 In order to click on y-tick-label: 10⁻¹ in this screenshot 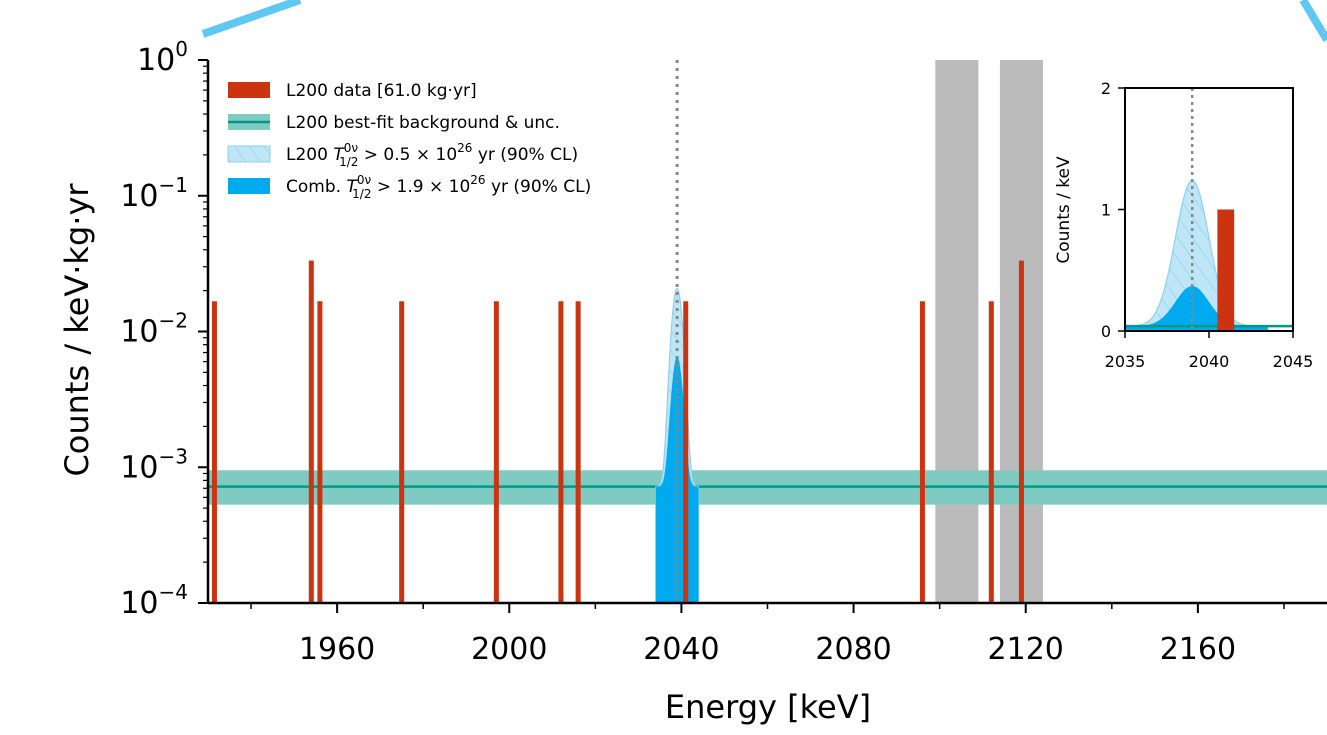, I will do `click(154, 193)`.